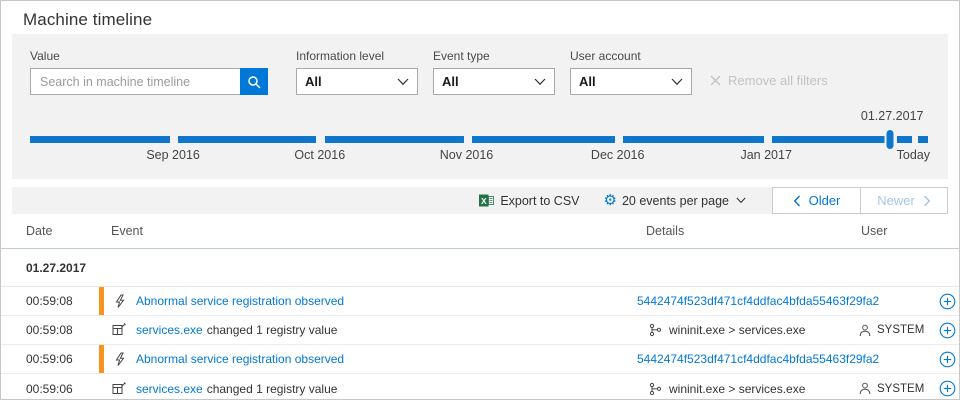  What do you see at coordinates (890, 139) in the screenshot?
I see `timeline-slider-handle` at bounding box center [890, 139].